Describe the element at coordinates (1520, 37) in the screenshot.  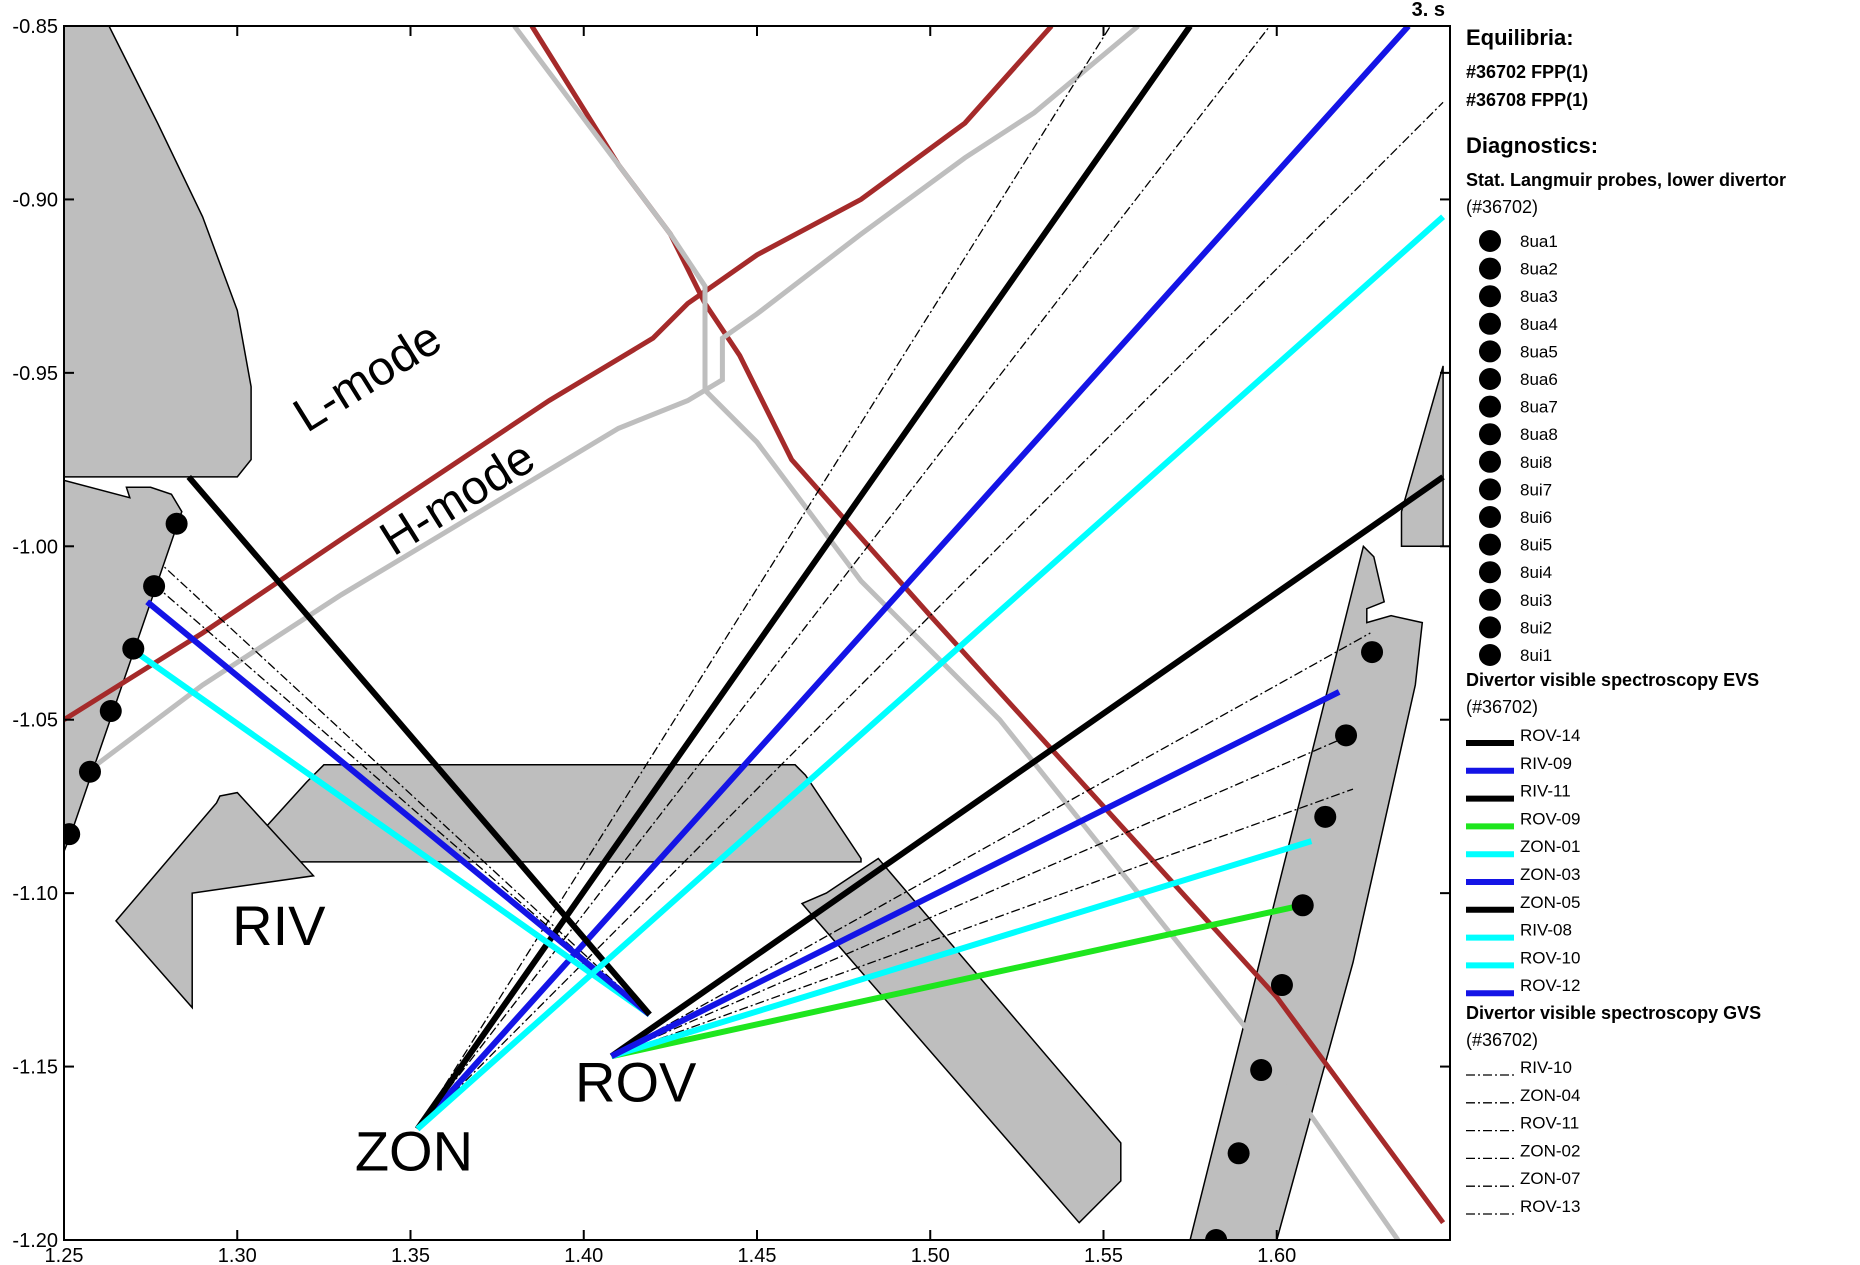
I see `legend-equilibria-title: Equilibria:` at that location.